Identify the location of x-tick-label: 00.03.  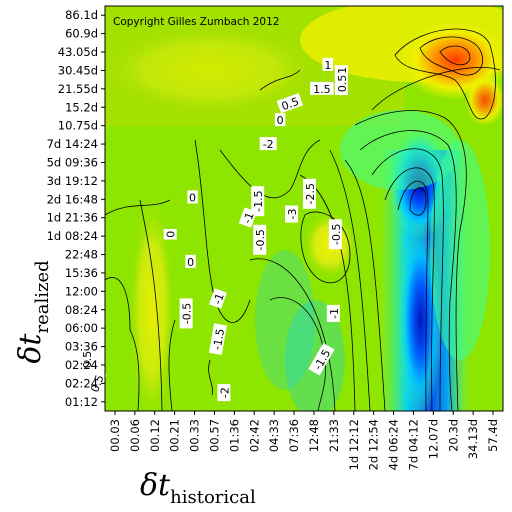
(115, 435).